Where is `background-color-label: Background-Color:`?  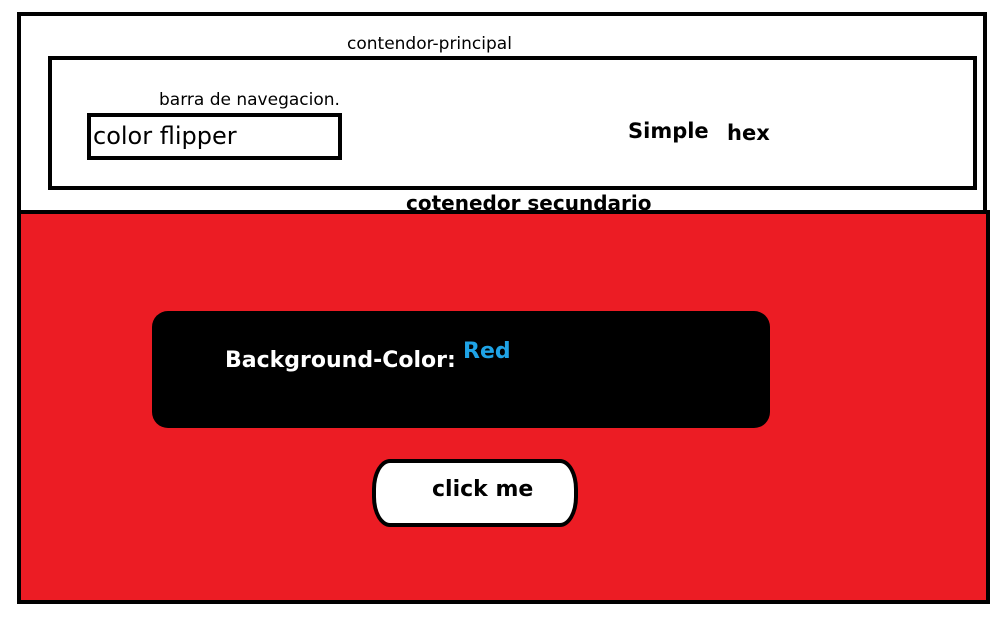
background-color-label: Background-Color: is located at coordinates (340, 360).